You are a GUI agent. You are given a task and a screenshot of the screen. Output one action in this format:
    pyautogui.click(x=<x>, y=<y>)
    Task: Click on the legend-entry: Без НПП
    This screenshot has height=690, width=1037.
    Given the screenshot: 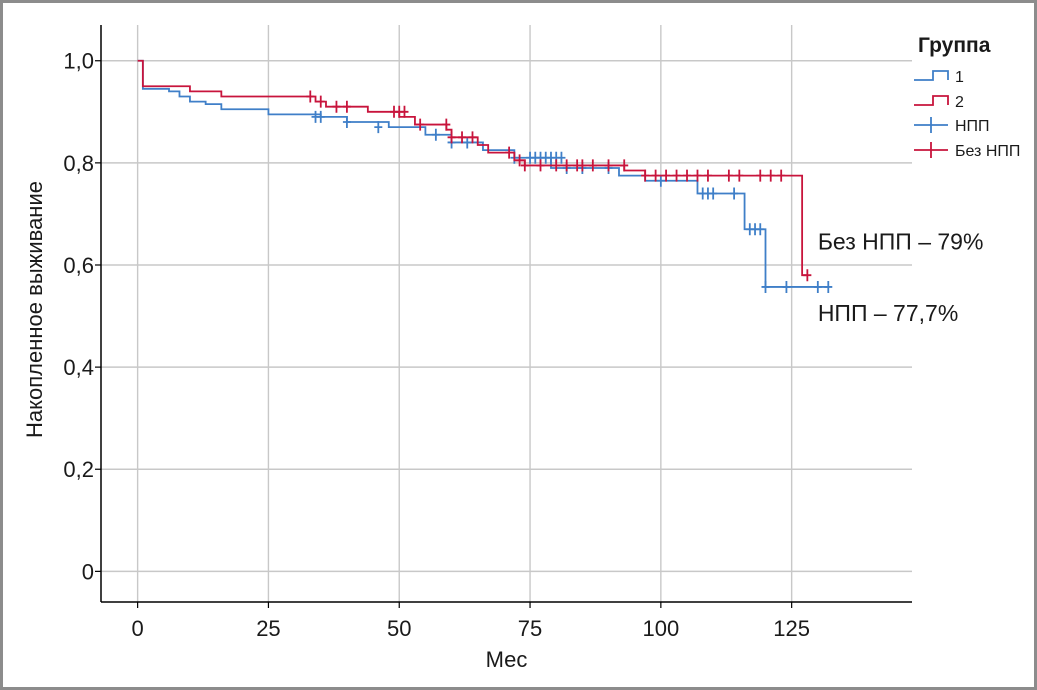 What is the action you would take?
    pyautogui.click(x=967, y=151)
    